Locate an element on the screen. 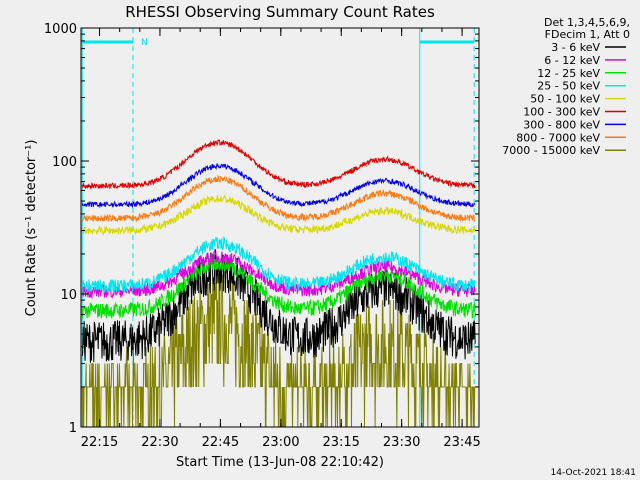 This screenshot has width=640, height=480. series-line-50-100keV is located at coordinates (278, 215).